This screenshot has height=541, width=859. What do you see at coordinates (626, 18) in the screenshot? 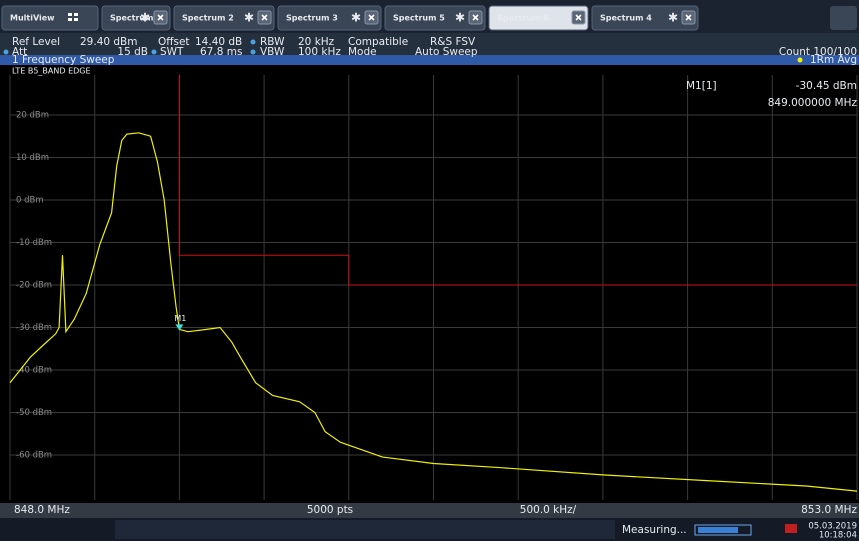
I see `tab-label: Spectrum 4` at bounding box center [626, 18].